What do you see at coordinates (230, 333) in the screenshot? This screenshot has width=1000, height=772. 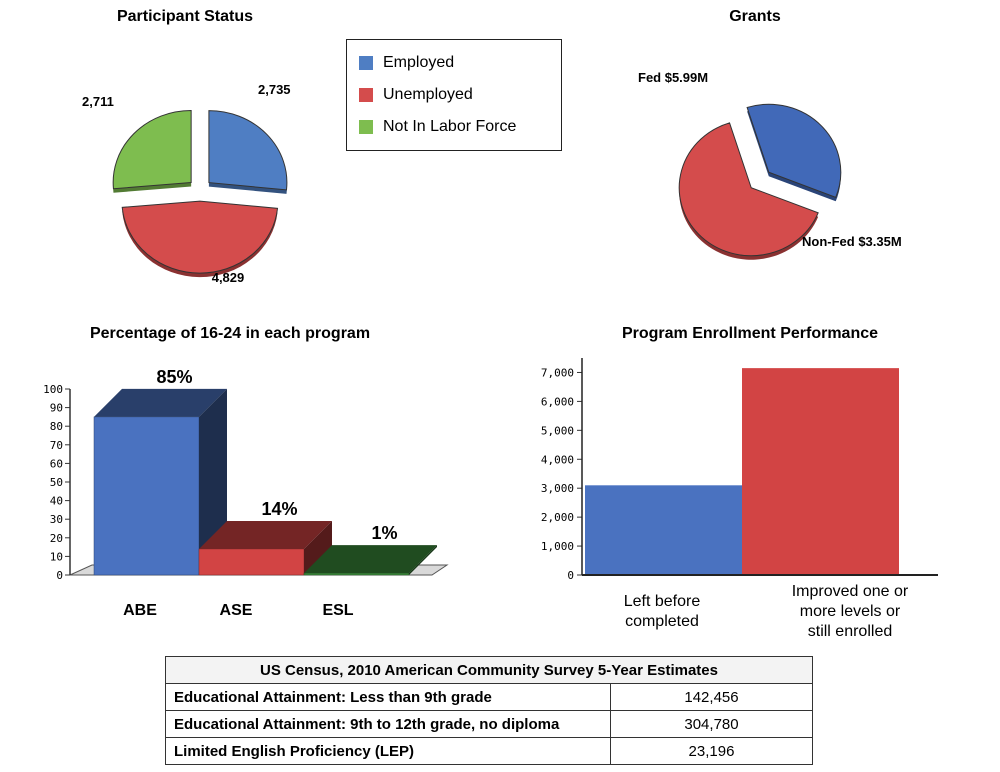 I see `percentage-chart-title: Percentage of 16-24 in each program` at bounding box center [230, 333].